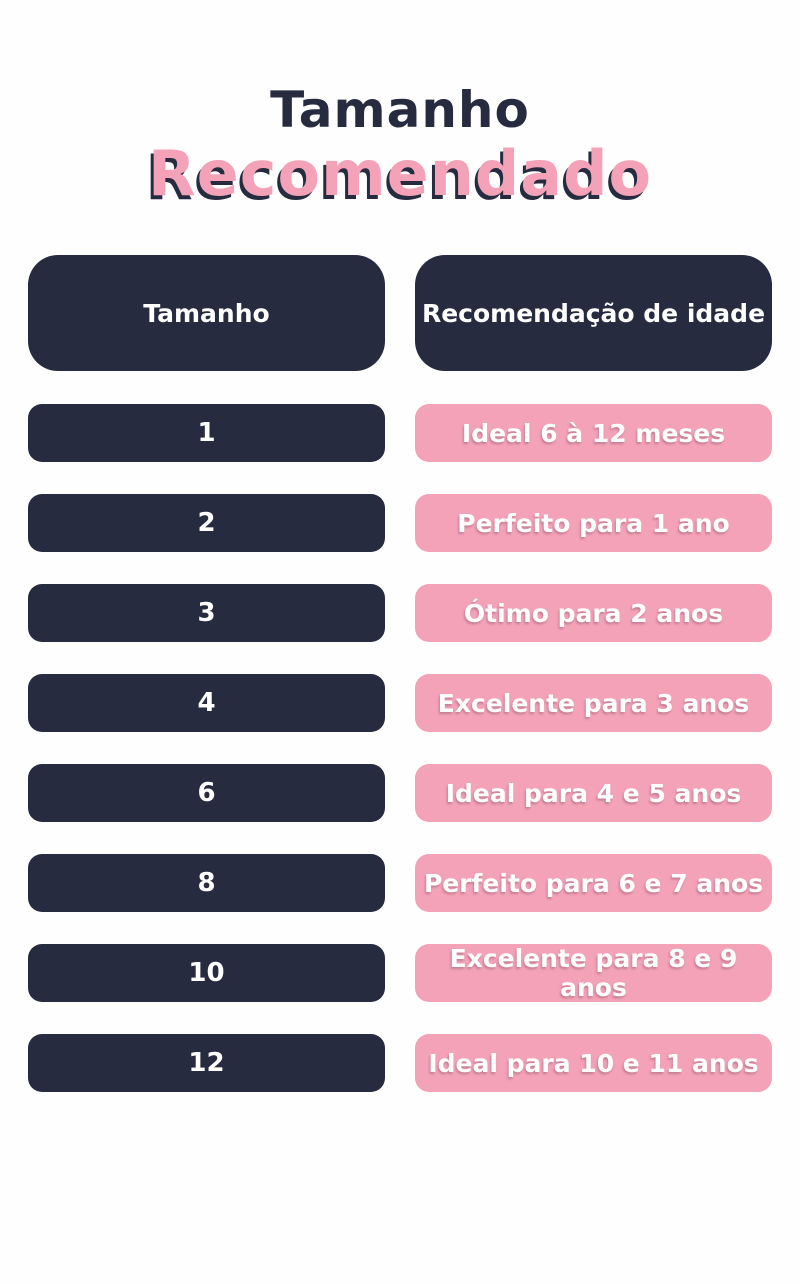 The image size is (800, 1284). I want to click on size-cell: 10, so click(206, 973).